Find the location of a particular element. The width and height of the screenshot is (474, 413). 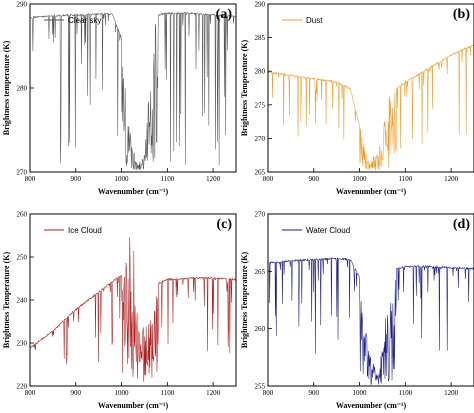

y-axis-label: Brightness temperature (K) is located at coordinates (6, 87).